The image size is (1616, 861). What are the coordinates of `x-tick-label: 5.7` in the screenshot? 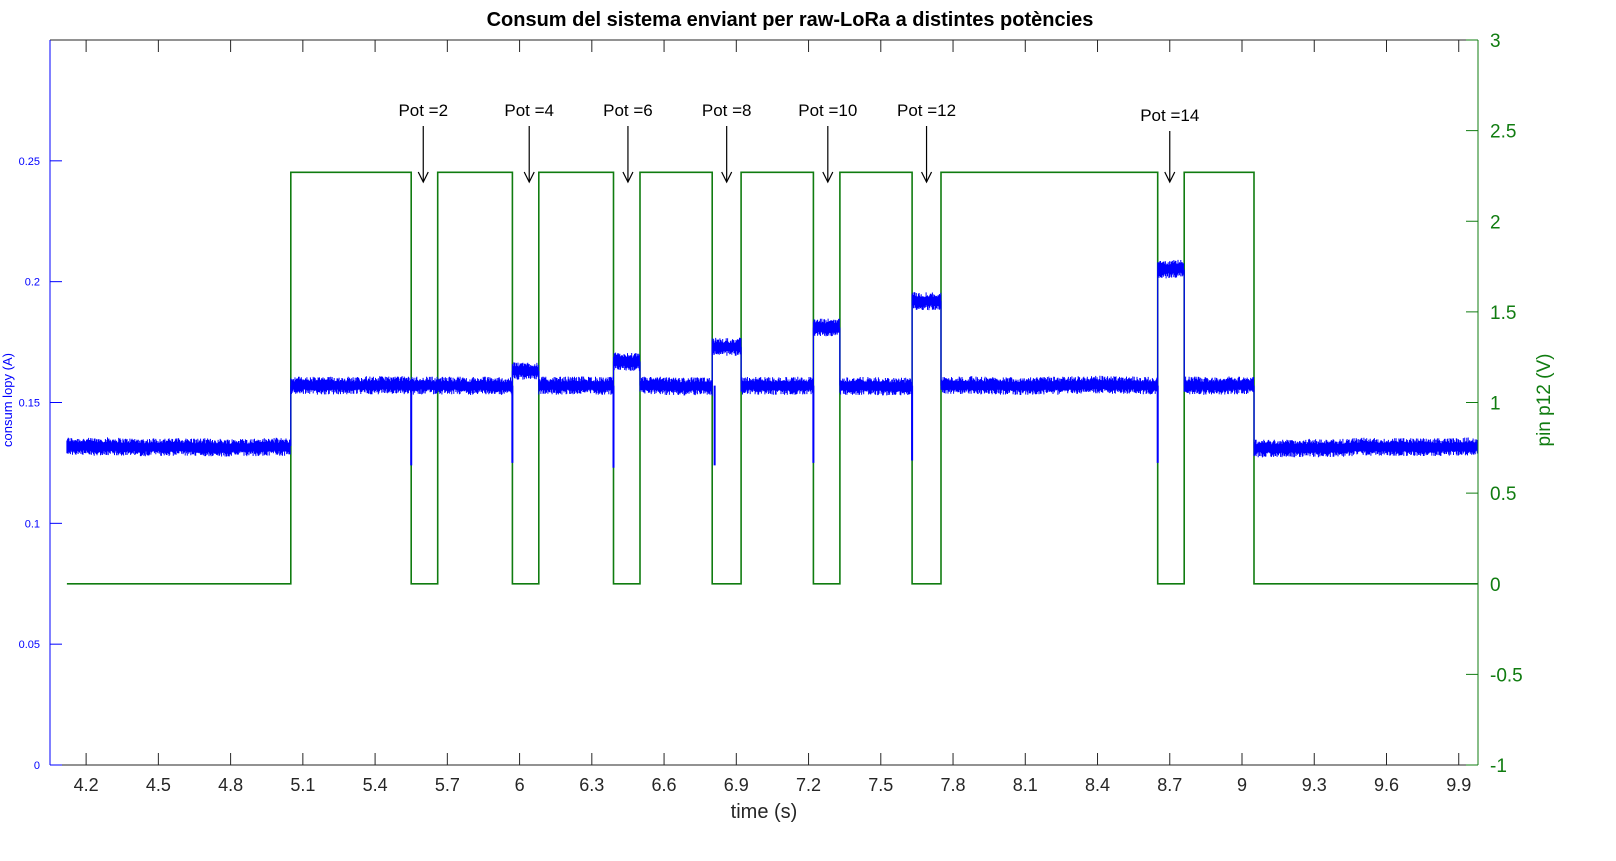 It's located at (447, 785).